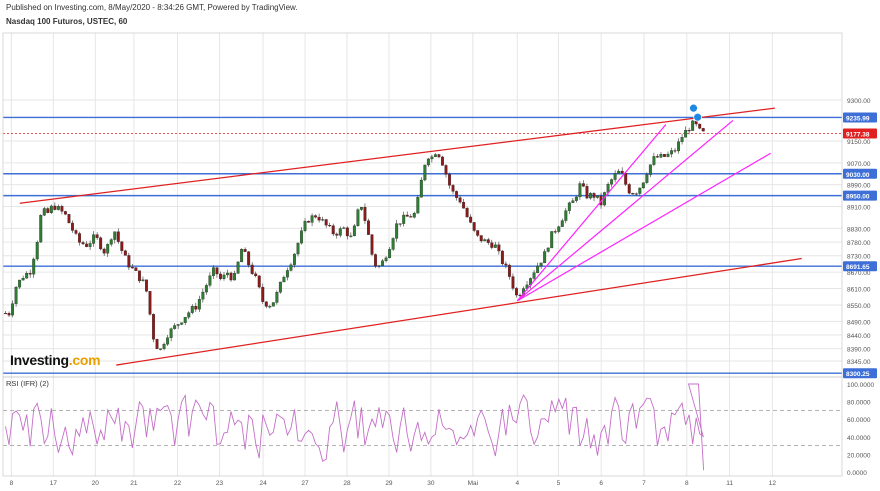 This screenshot has height=491, width=880. Describe the element at coordinates (55, 360) in the screenshot. I see `investing-logo: Investing.com` at that location.